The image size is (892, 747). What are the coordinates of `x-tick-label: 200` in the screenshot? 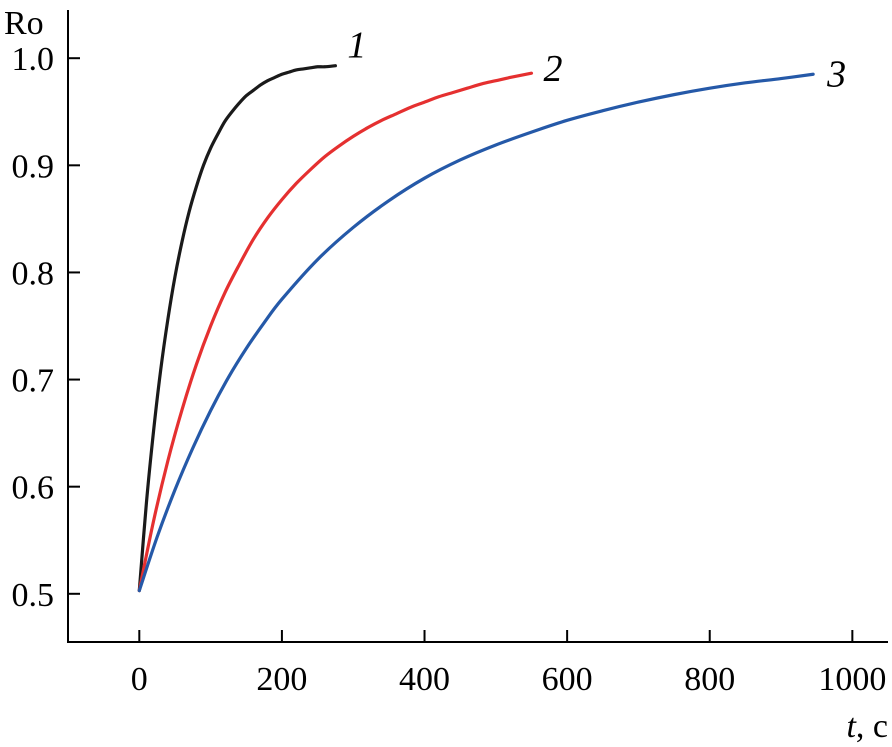 It's located at (281, 679).